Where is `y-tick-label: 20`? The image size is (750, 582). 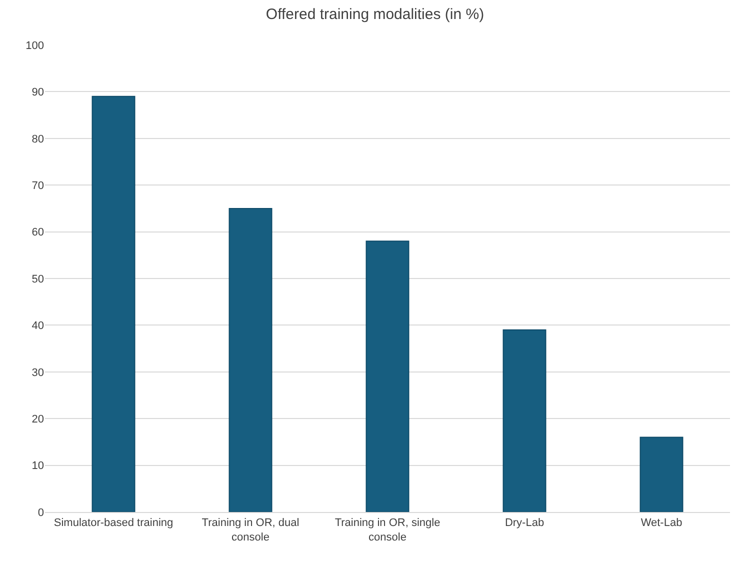 y-tick-label: 20 is located at coordinates (38, 419).